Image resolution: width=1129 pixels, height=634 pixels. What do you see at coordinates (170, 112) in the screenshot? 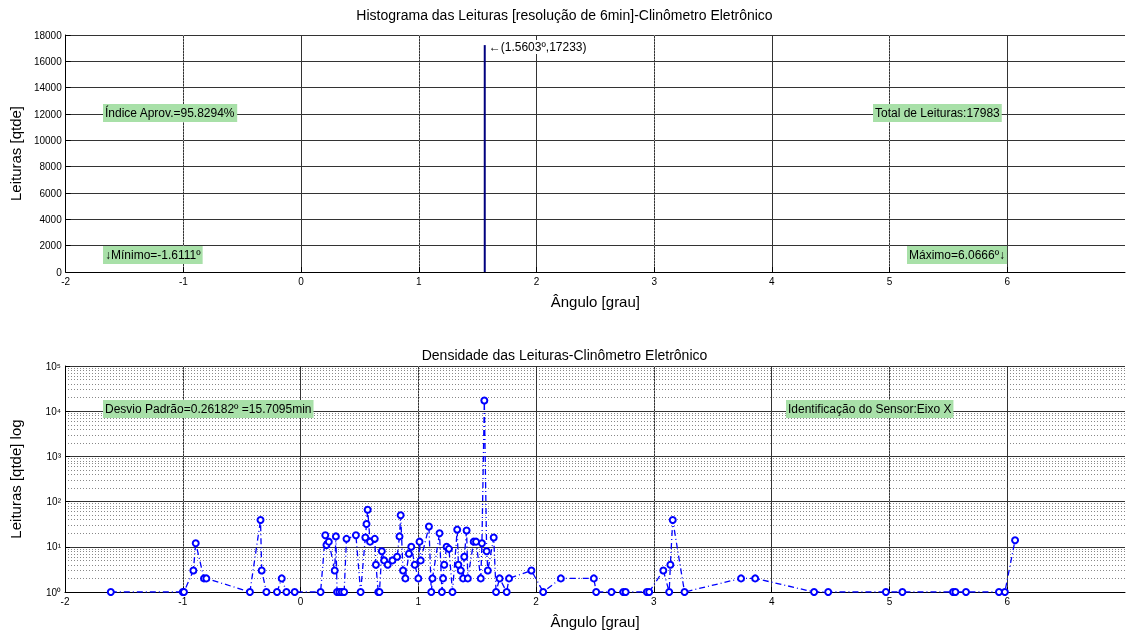
I see `annotation: Índice Aprov.=95.8294%` at bounding box center [170, 112].